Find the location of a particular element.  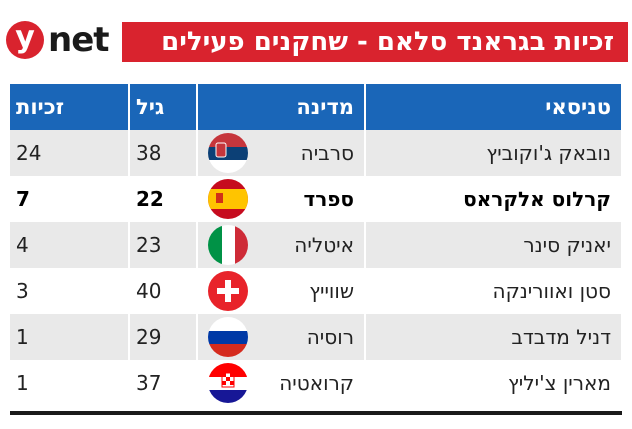

player-titles: 4 is located at coordinates (69, 245).